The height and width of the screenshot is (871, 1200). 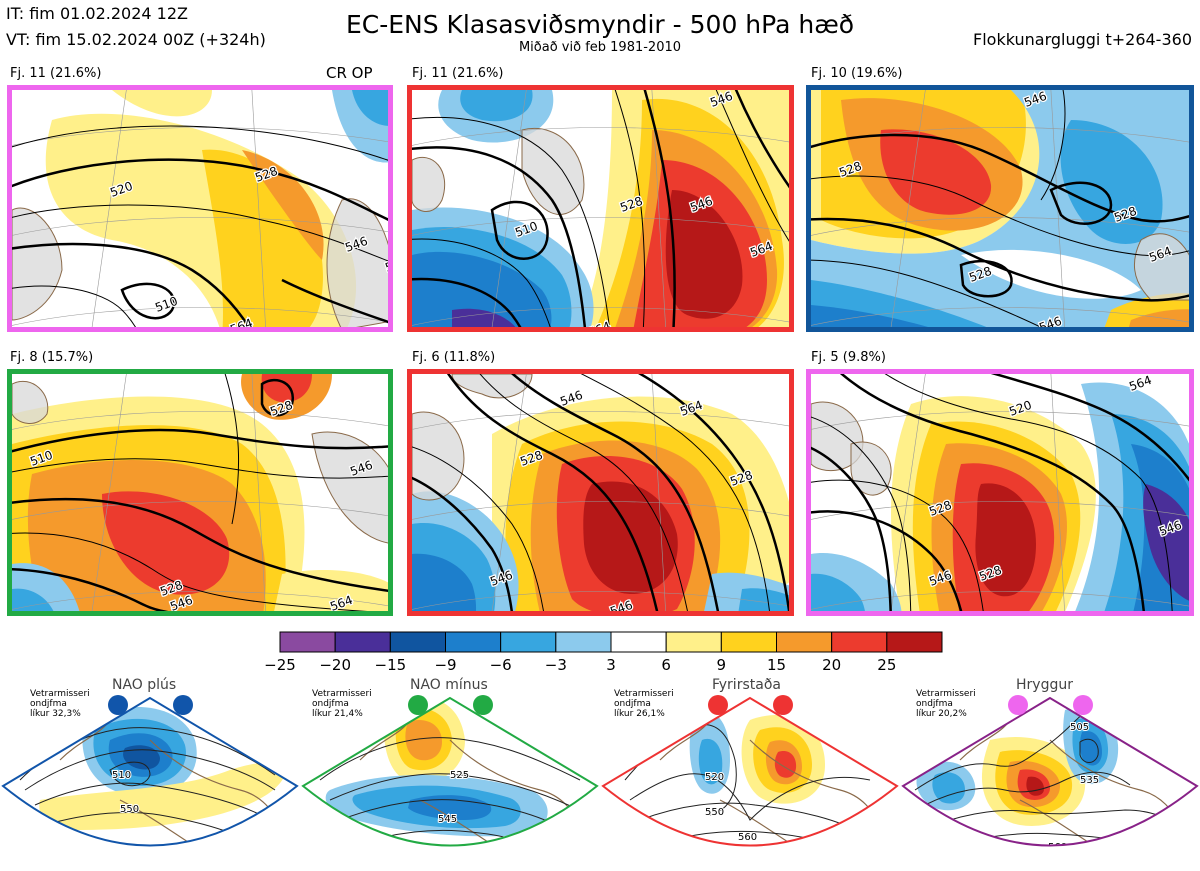 I want to click on regime-sector: 525 545 565, so click(x=450, y=779).